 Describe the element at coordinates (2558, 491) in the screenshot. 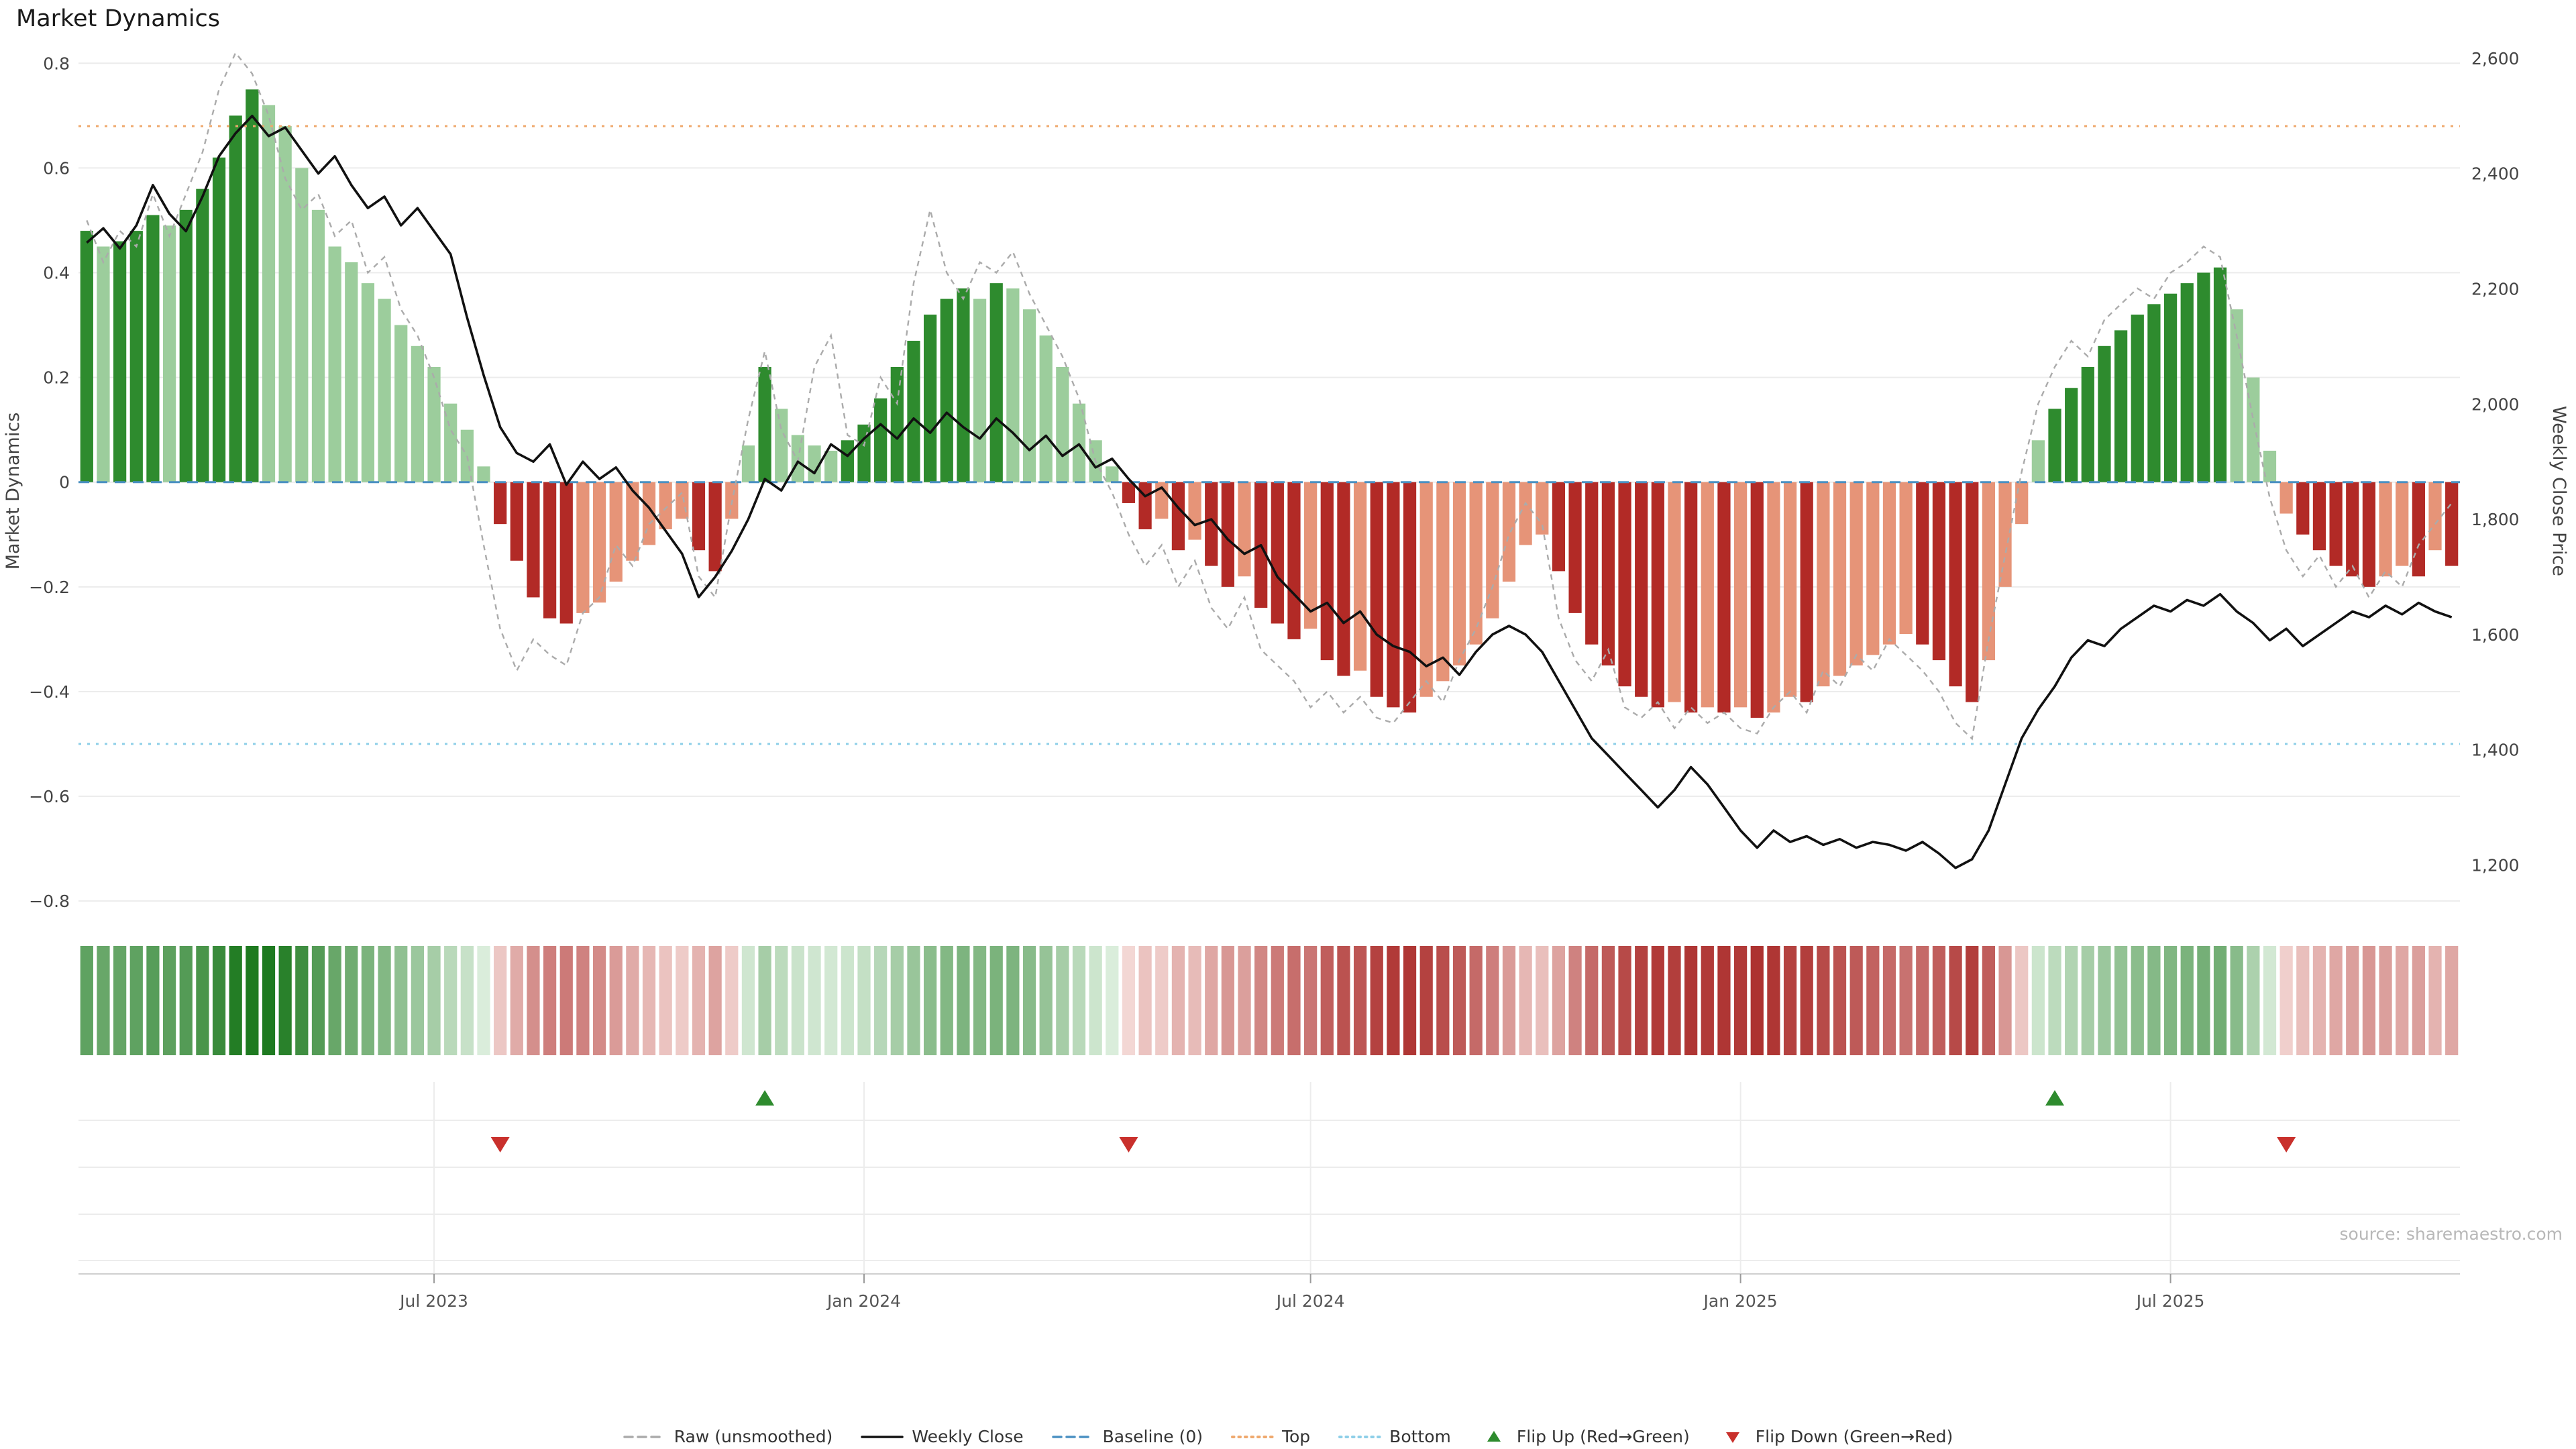

I see `right-axis-title: Weekly Close Price` at that location.